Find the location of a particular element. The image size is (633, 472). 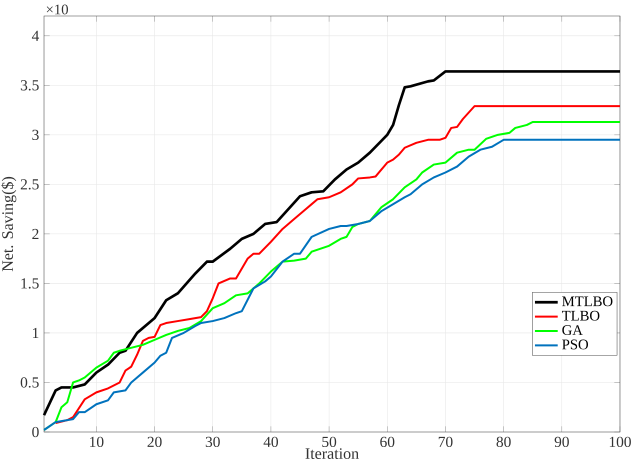

x-tick-label: 60 is located at coordinates (387, 442).